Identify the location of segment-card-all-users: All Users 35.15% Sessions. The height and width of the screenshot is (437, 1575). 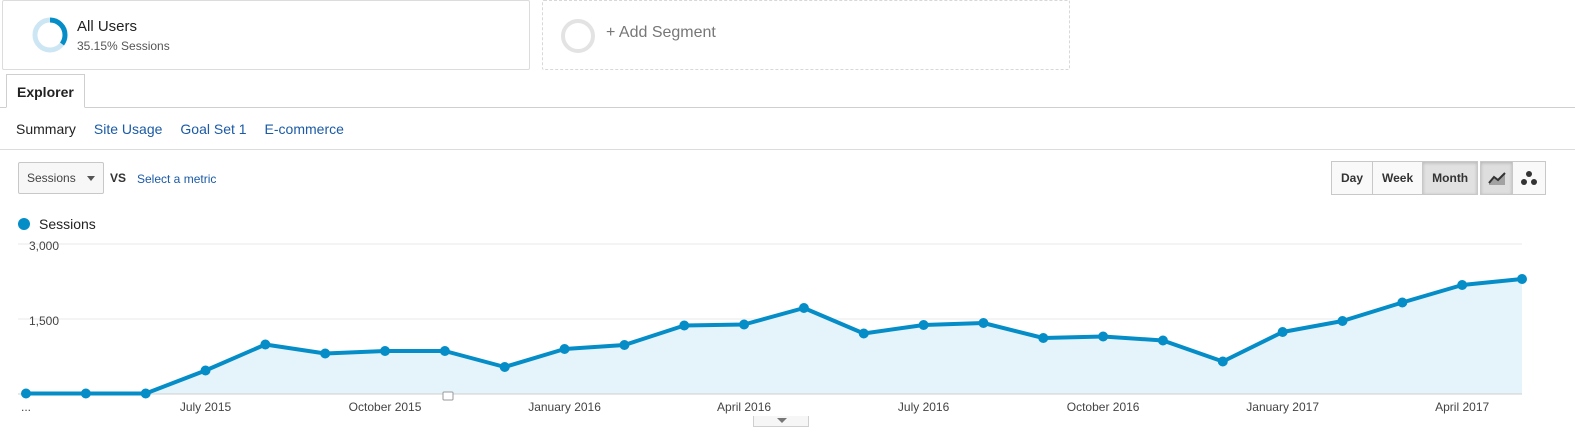
(266, 35).